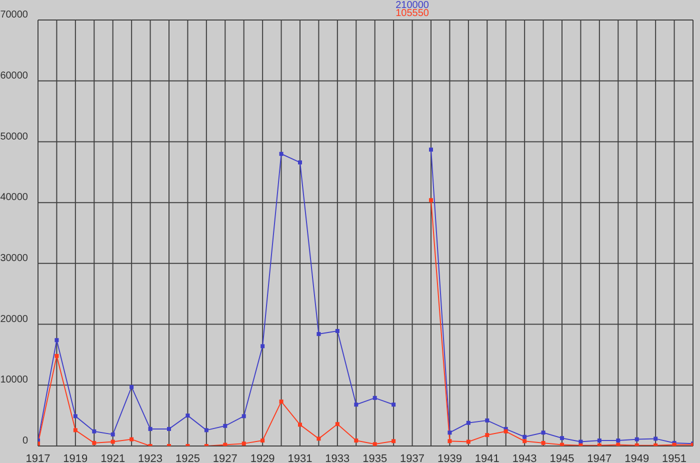  What do you see at coordinates (14, 15) in the screenshot?
I see `y-tick-label: 70000` at bounding box center [14, 15].